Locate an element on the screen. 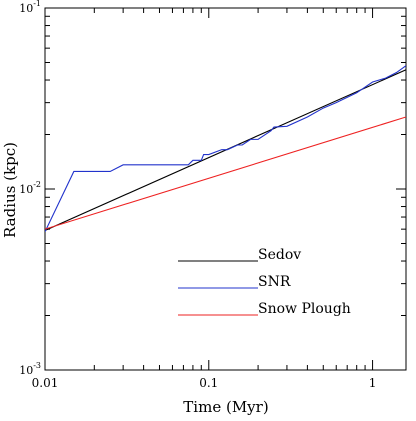 The height and width of the screenshot is (421, 416). legend: Sedov SNR Snow Plough is located at coordinates (264, 282).